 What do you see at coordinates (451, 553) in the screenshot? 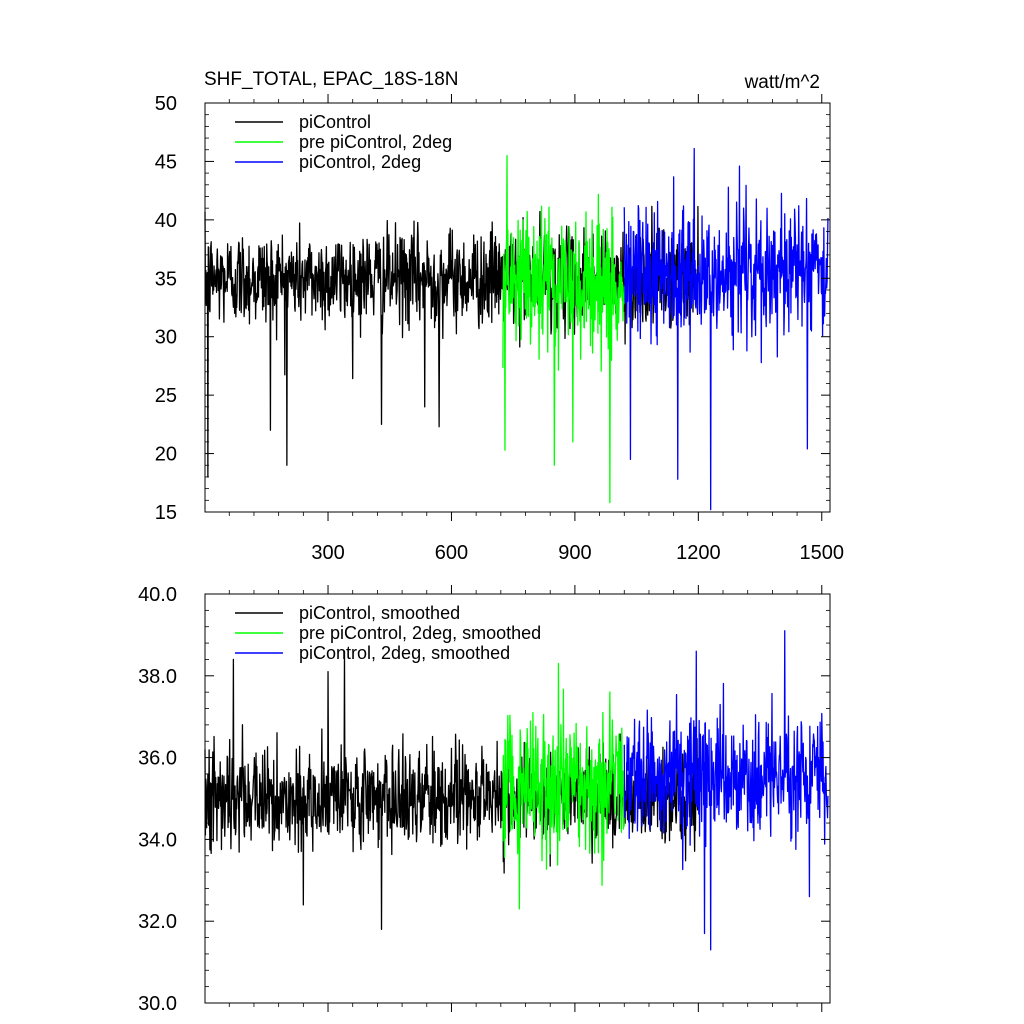
I see `x-tick-label: 600` at bounding box center [451, 553].